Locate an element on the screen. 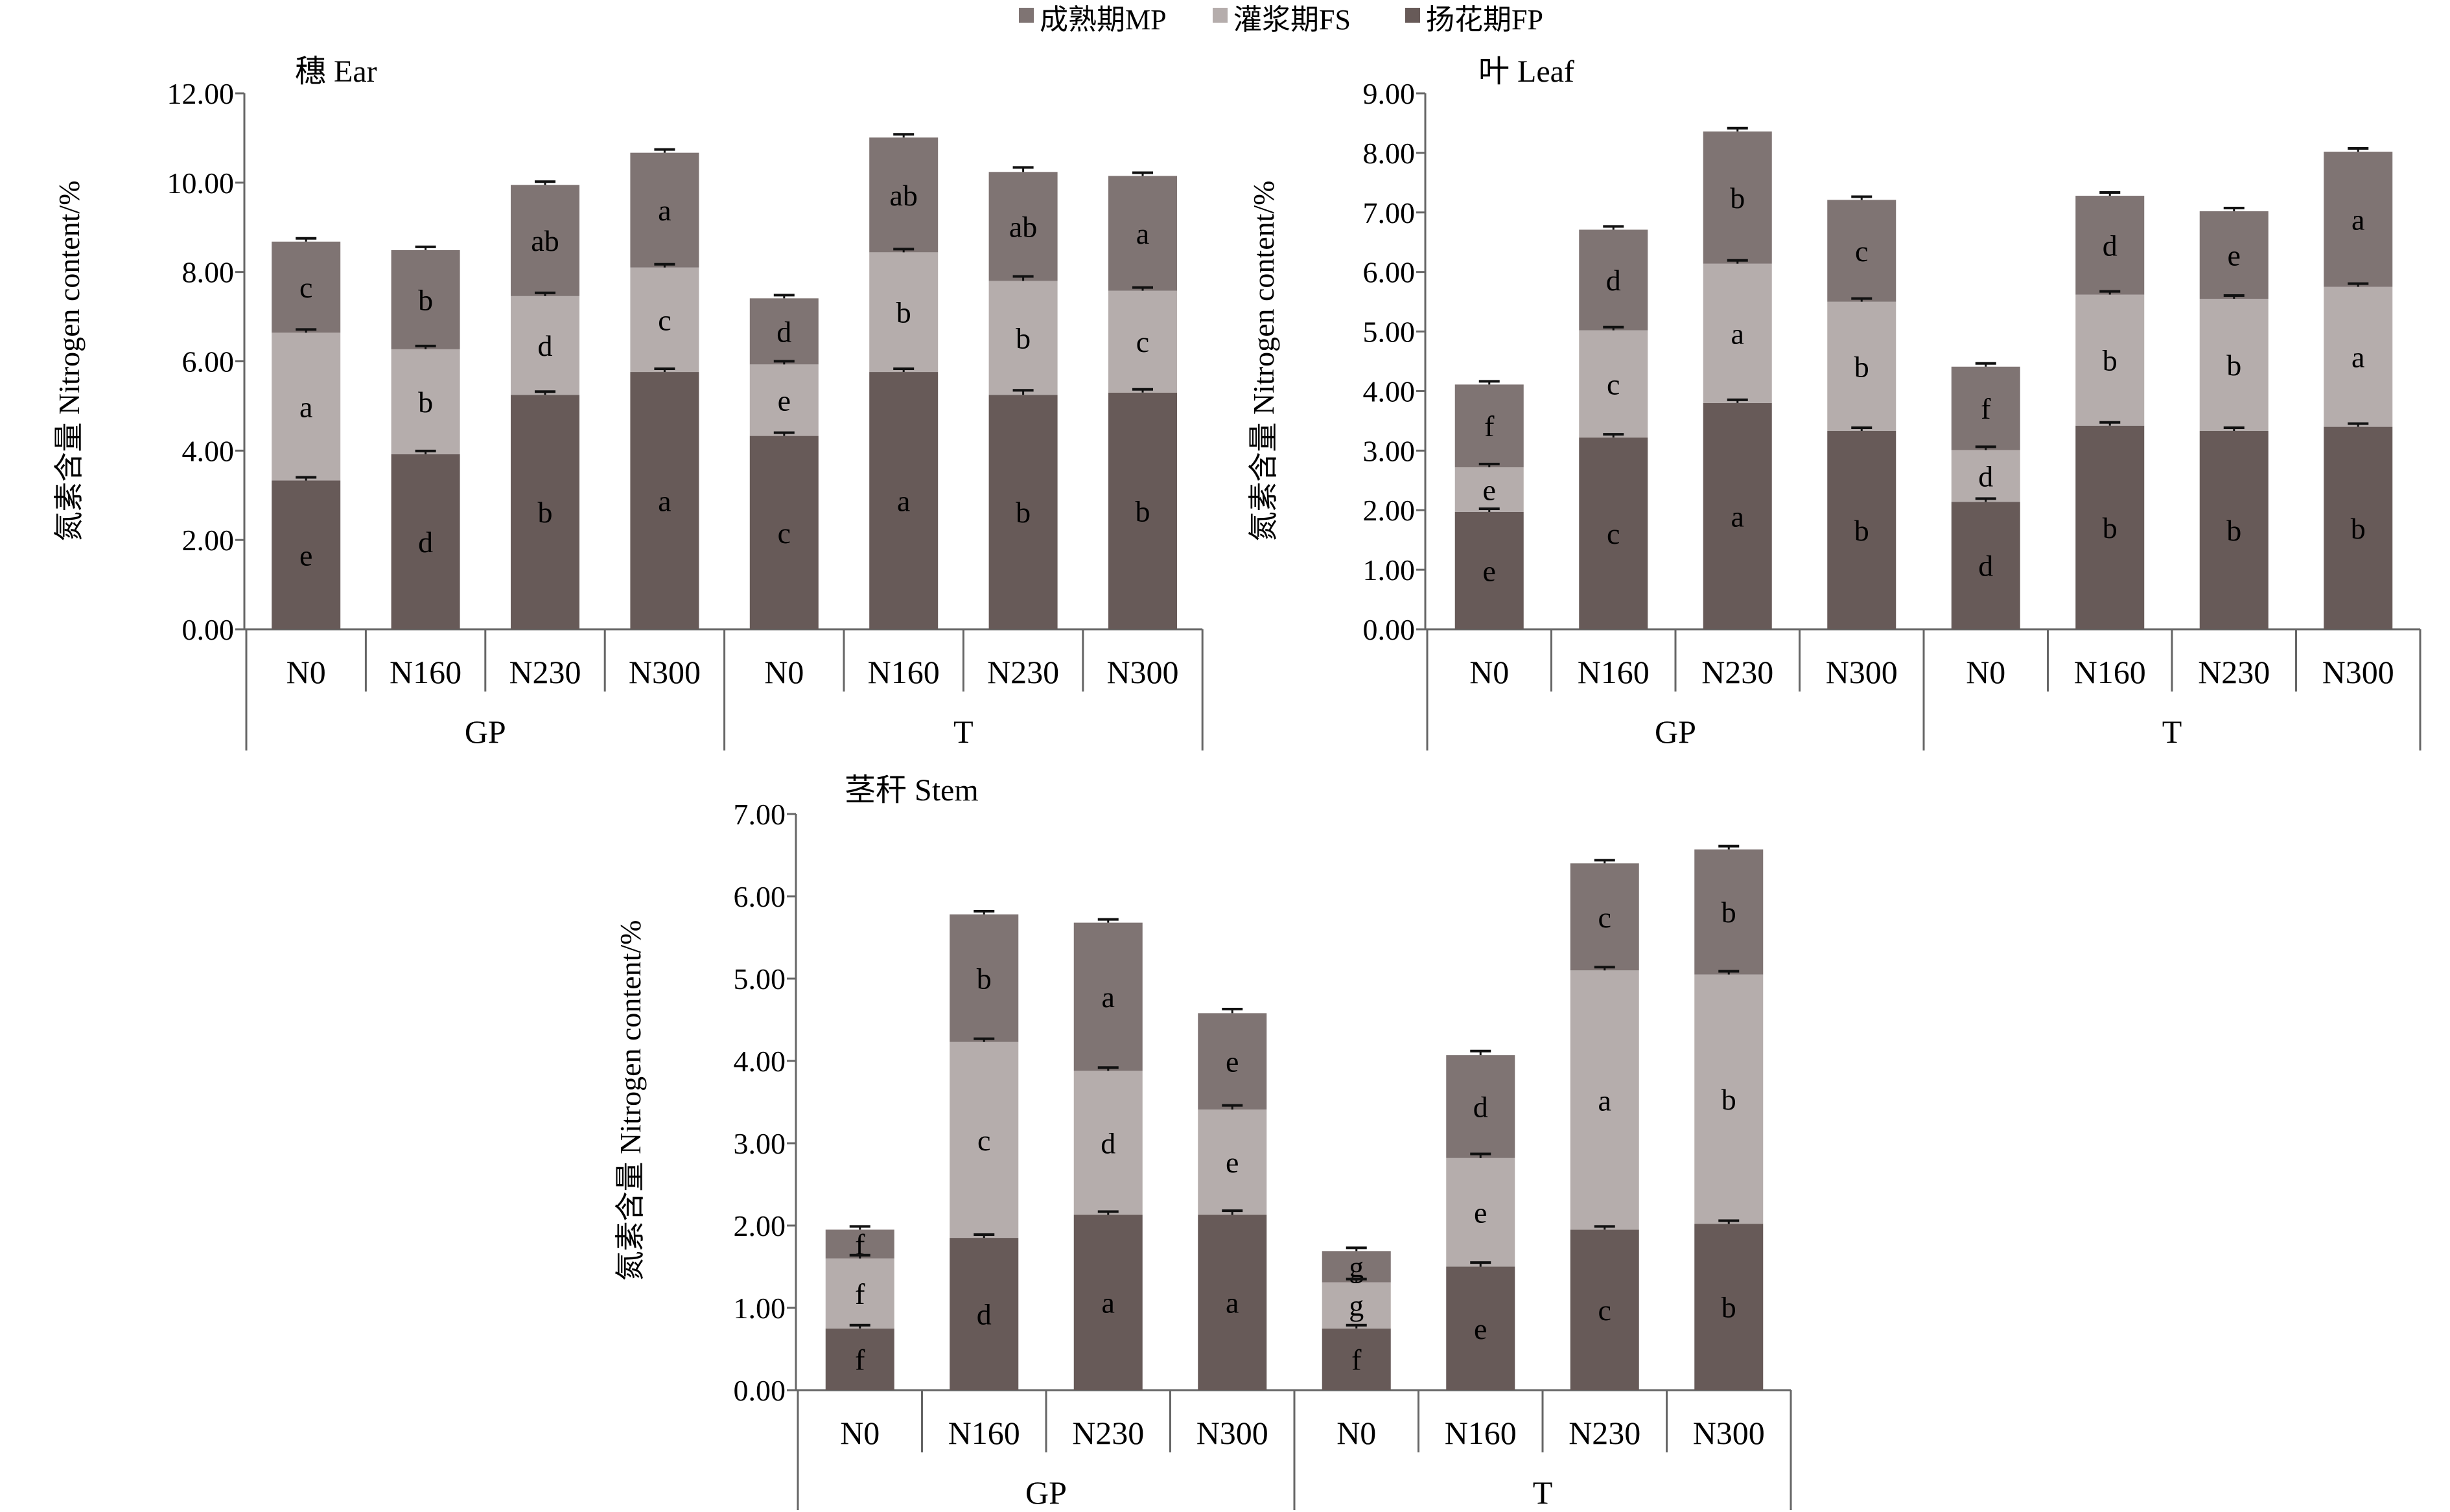  y-tick-label: 0.00 is located at coordinates (208, 629).